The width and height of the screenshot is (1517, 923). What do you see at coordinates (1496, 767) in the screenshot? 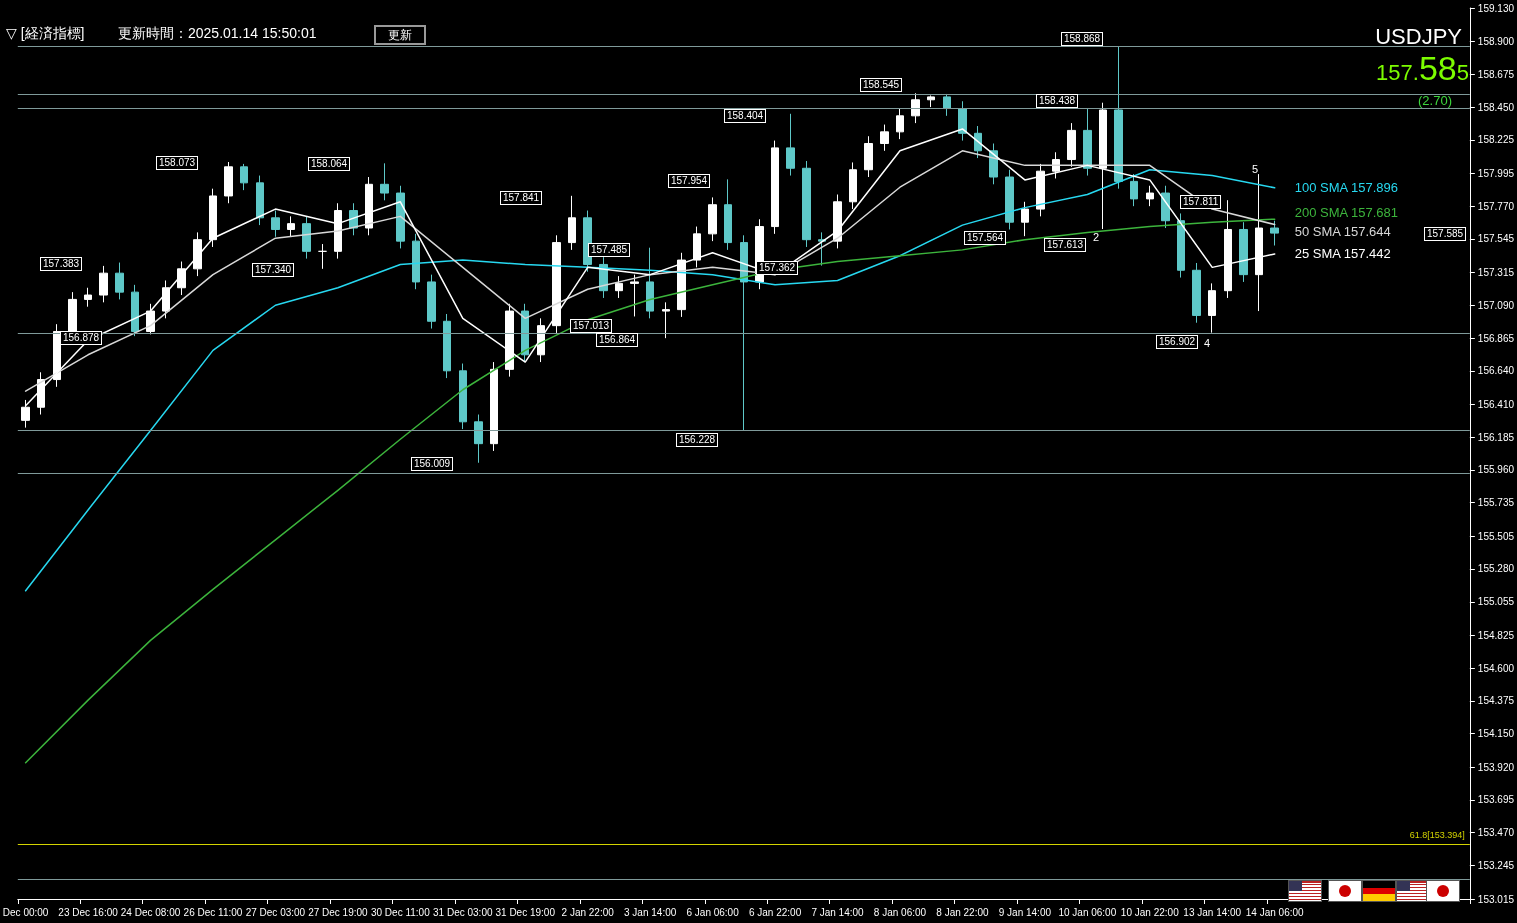
I see `y-tick-label: 153.920` at bounding box center [1496, 767].